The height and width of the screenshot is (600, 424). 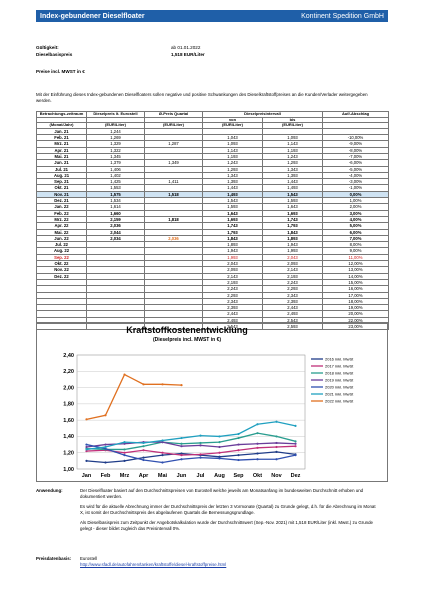 What do you see at coordinates (339, 394) in the screenshot?
I see `legend-label: 2021 inkl. MwSt` at bounding box center [339, 394].